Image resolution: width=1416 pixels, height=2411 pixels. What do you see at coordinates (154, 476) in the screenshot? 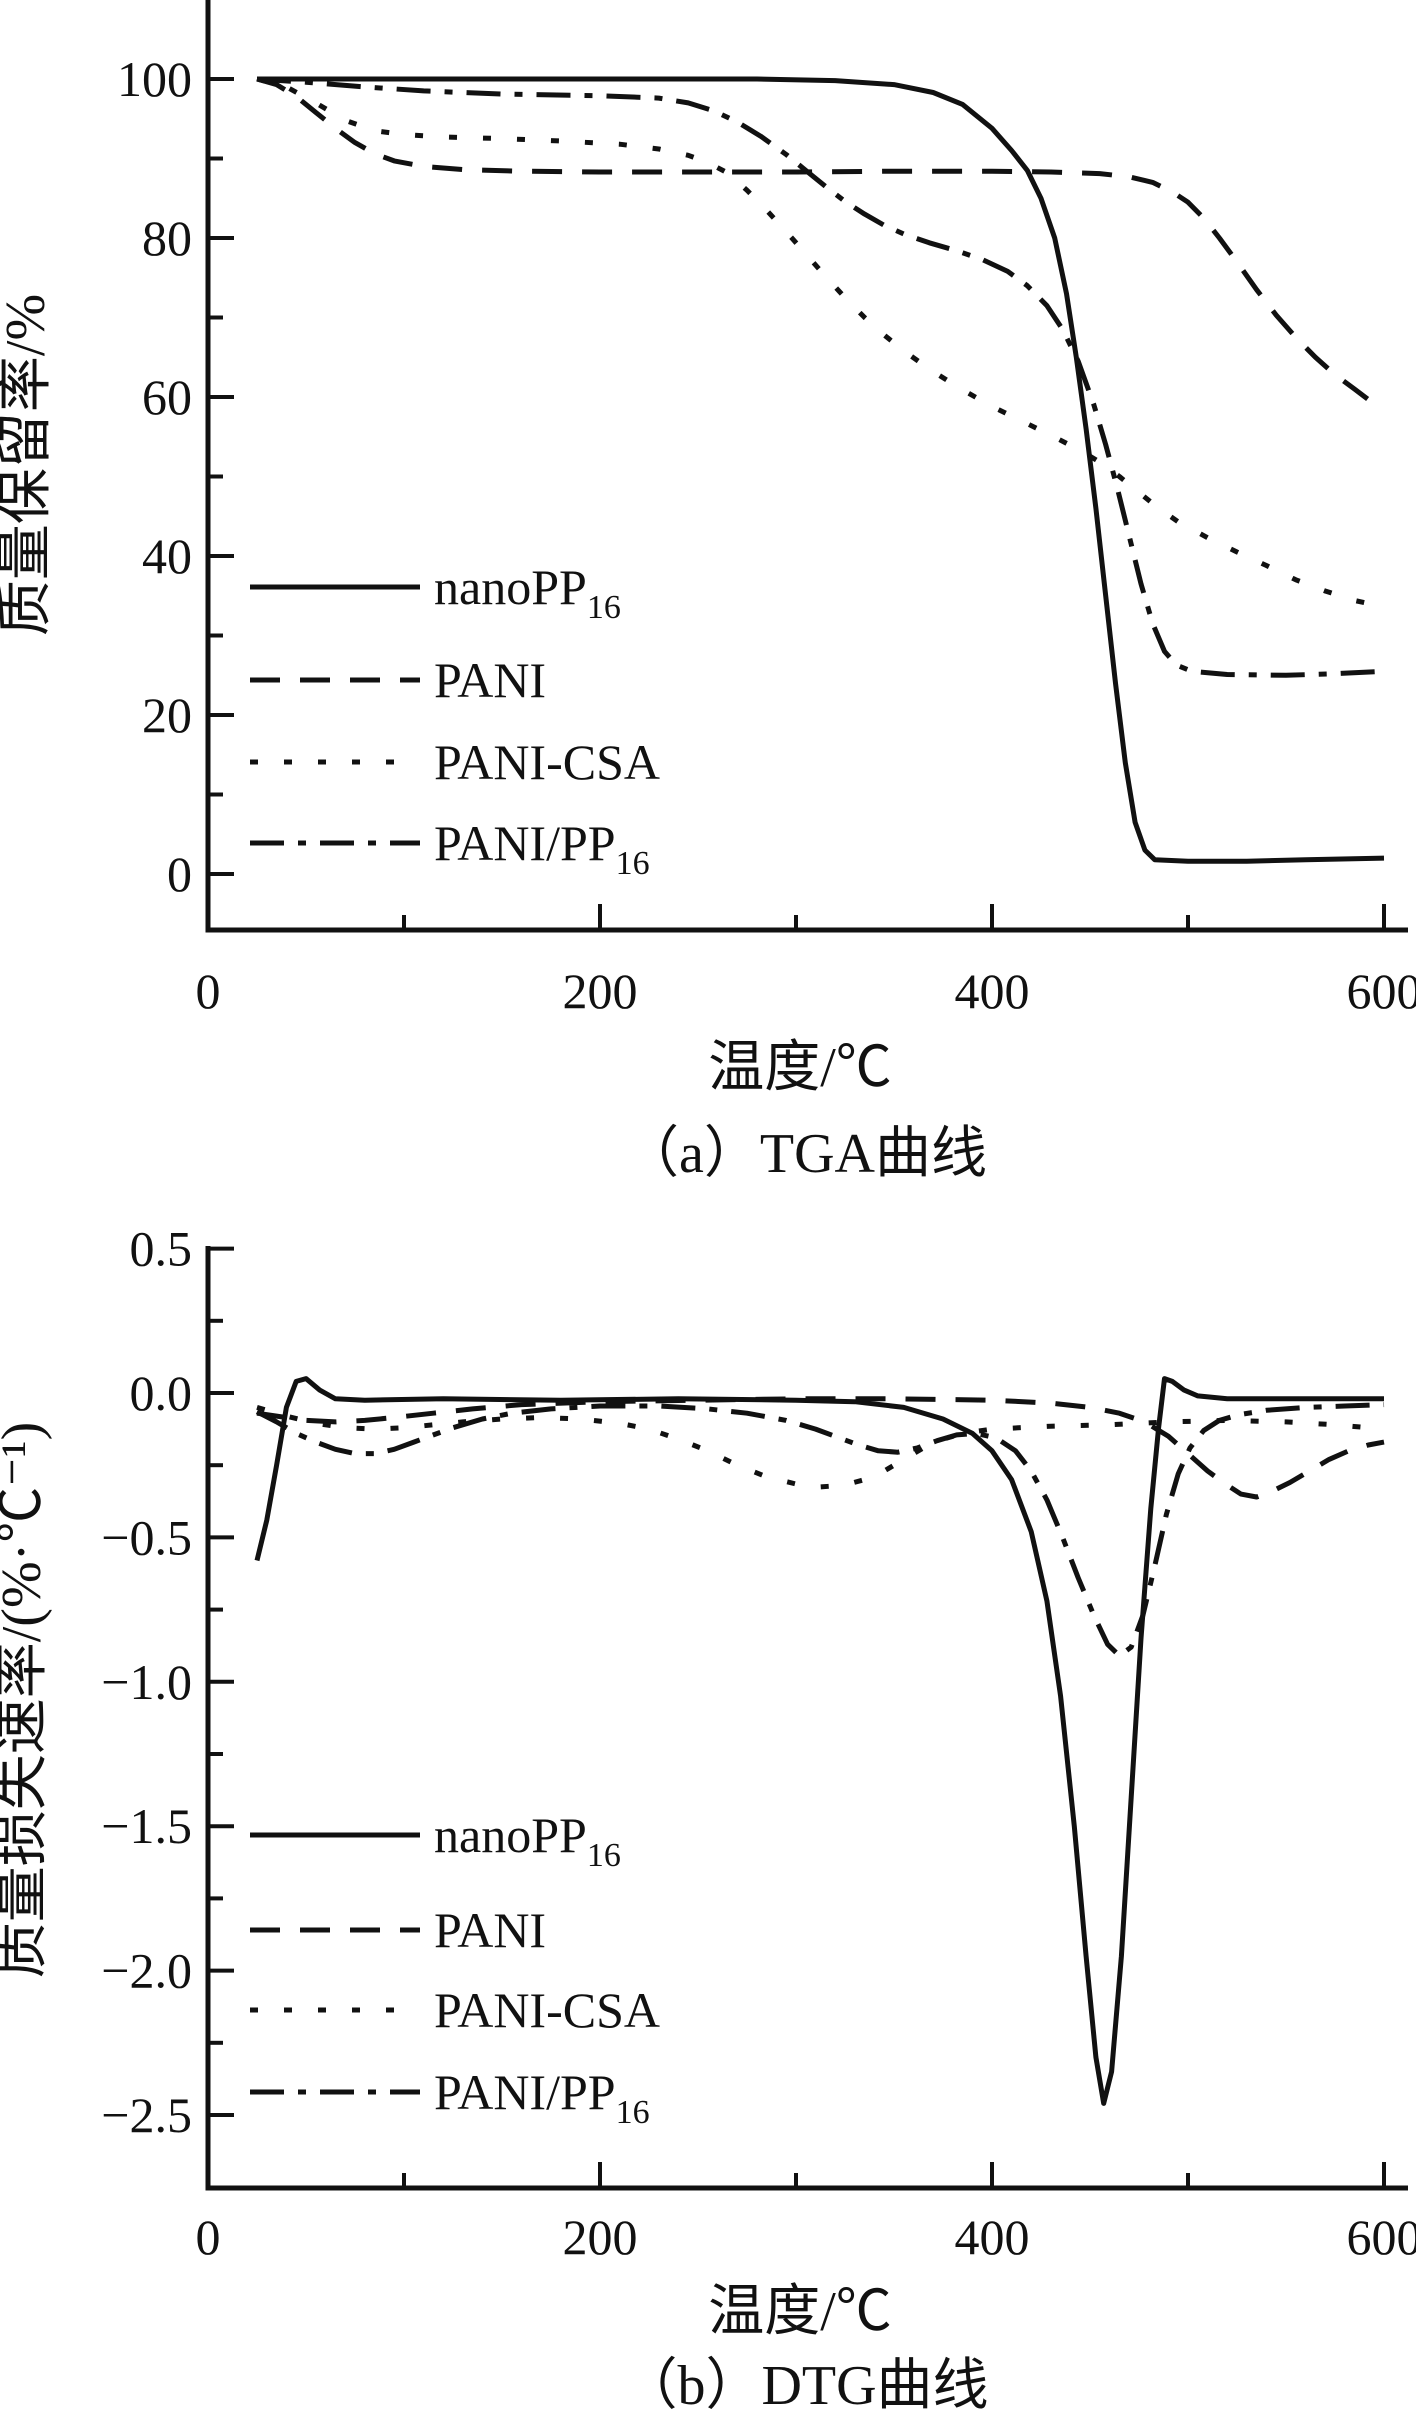
I see `tga-y-tick-labels: 100 80 60 40 20 0` at bounding box center [154, 476].